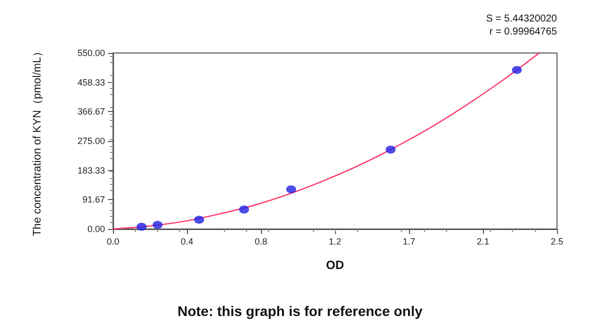 This screenshot has width=600, height=328. I want to click on text: r = 0.99964765, so click(523, 32).